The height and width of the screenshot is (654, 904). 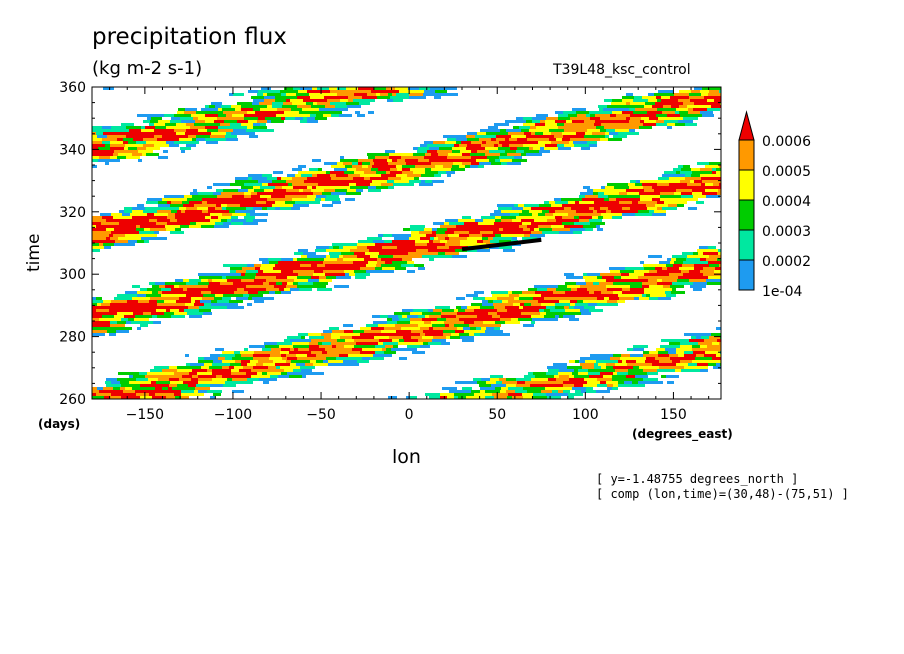 What do you see at coordinates (72, 213) in the screenshot?
I see `y-tick-label: 320` at bounding box center [72, 213].